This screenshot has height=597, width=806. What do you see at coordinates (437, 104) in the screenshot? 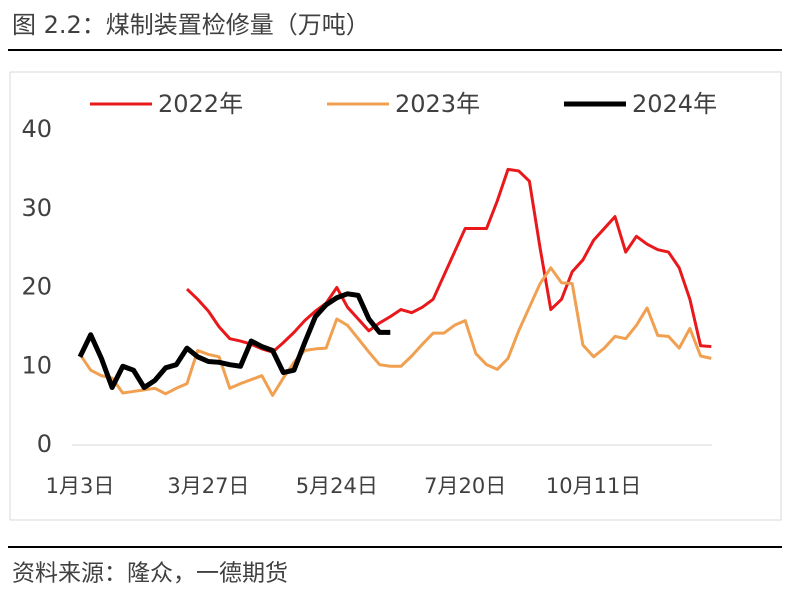
I see `legend-label: 2023年` at bounding box center [437, 104].